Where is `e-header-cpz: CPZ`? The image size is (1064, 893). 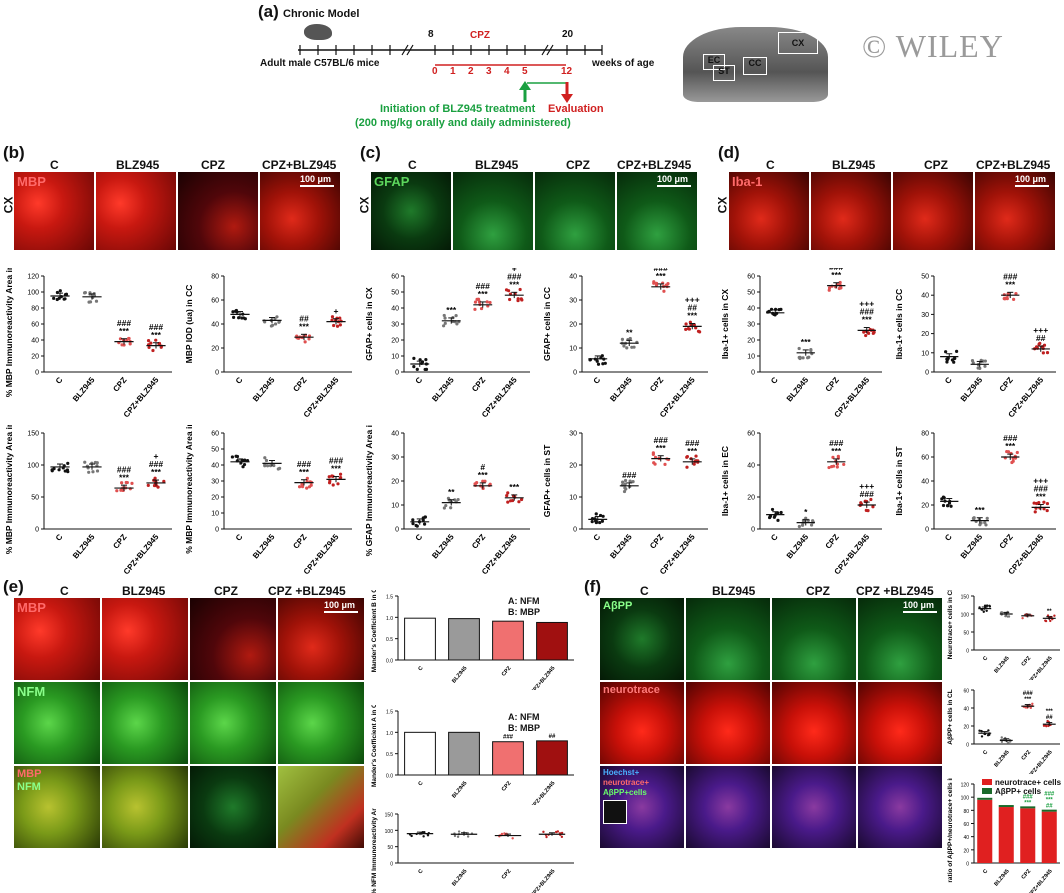 e-header-cpz: CPZ is located at coordinates (226, 591).